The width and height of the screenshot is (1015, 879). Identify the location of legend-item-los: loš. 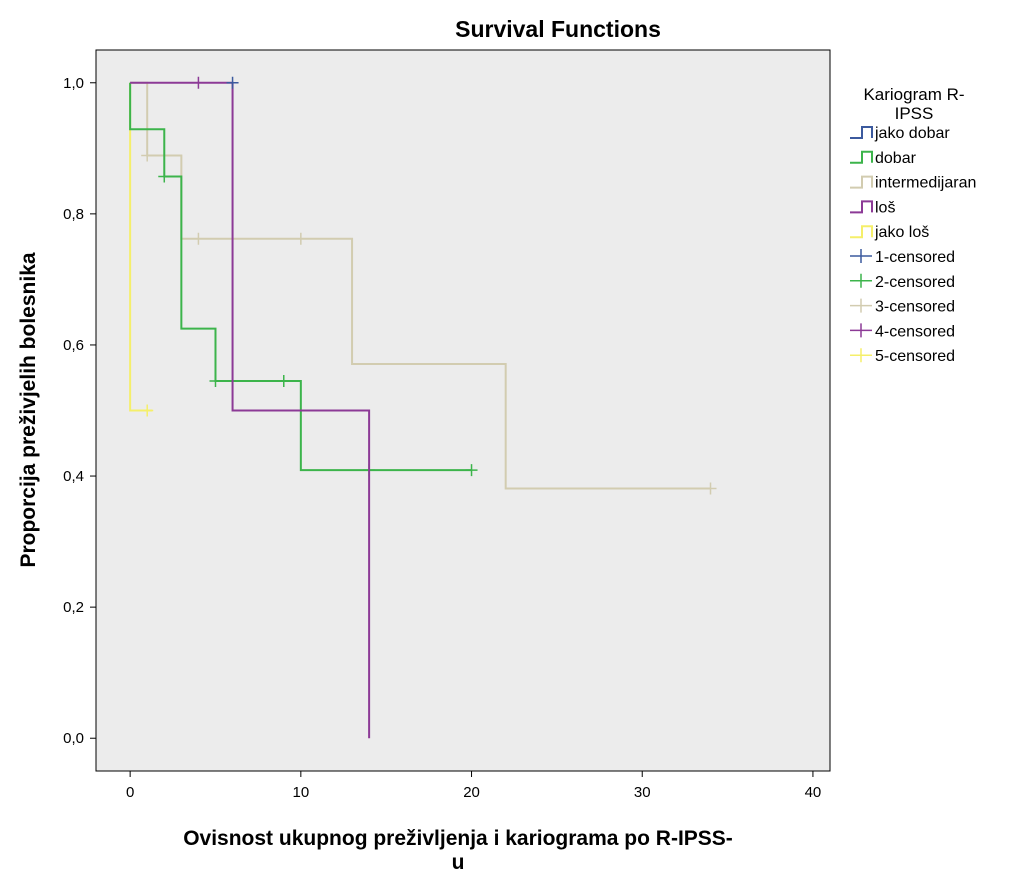
(872, 207).